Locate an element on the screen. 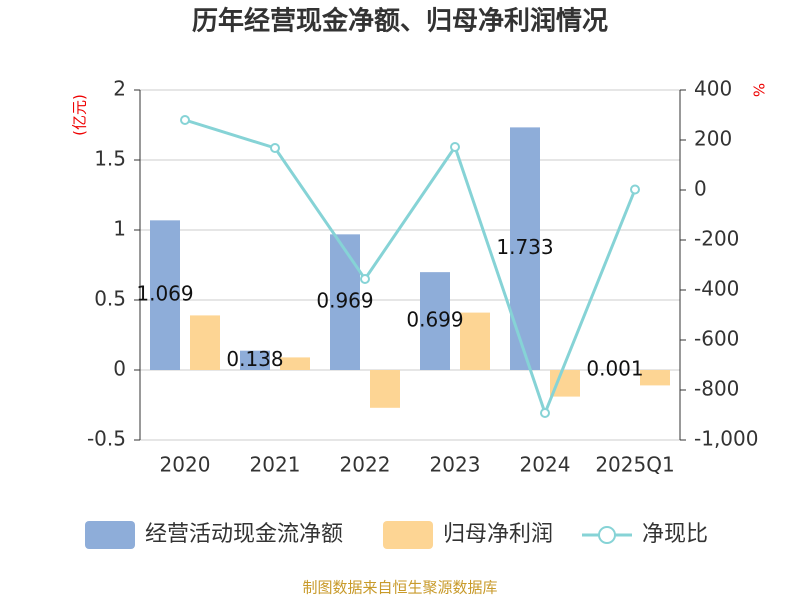  value-label: 0.001 is located at coordinates (614, 368).